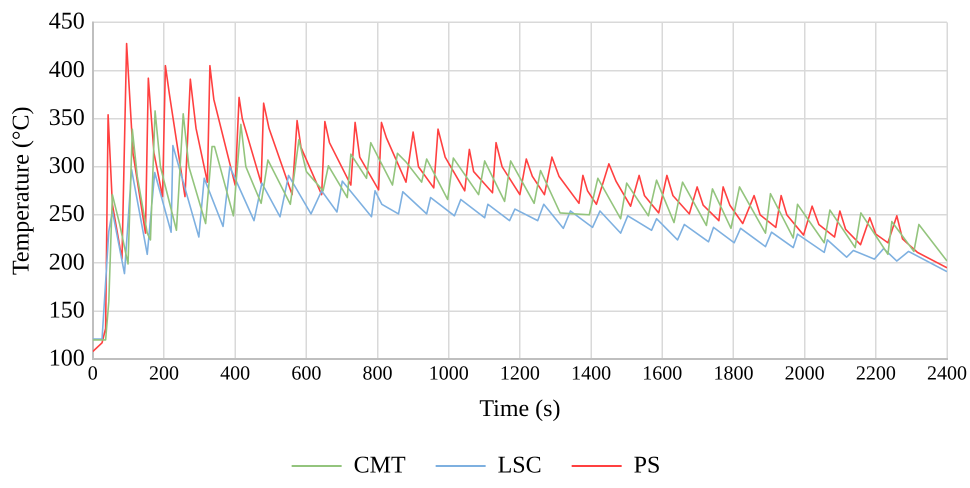 The height and width of the screenshot is (488, 970). Describe the element at coordinates (662, 373) in the screenshot. I see `x-tick-label: 1600` at that location.